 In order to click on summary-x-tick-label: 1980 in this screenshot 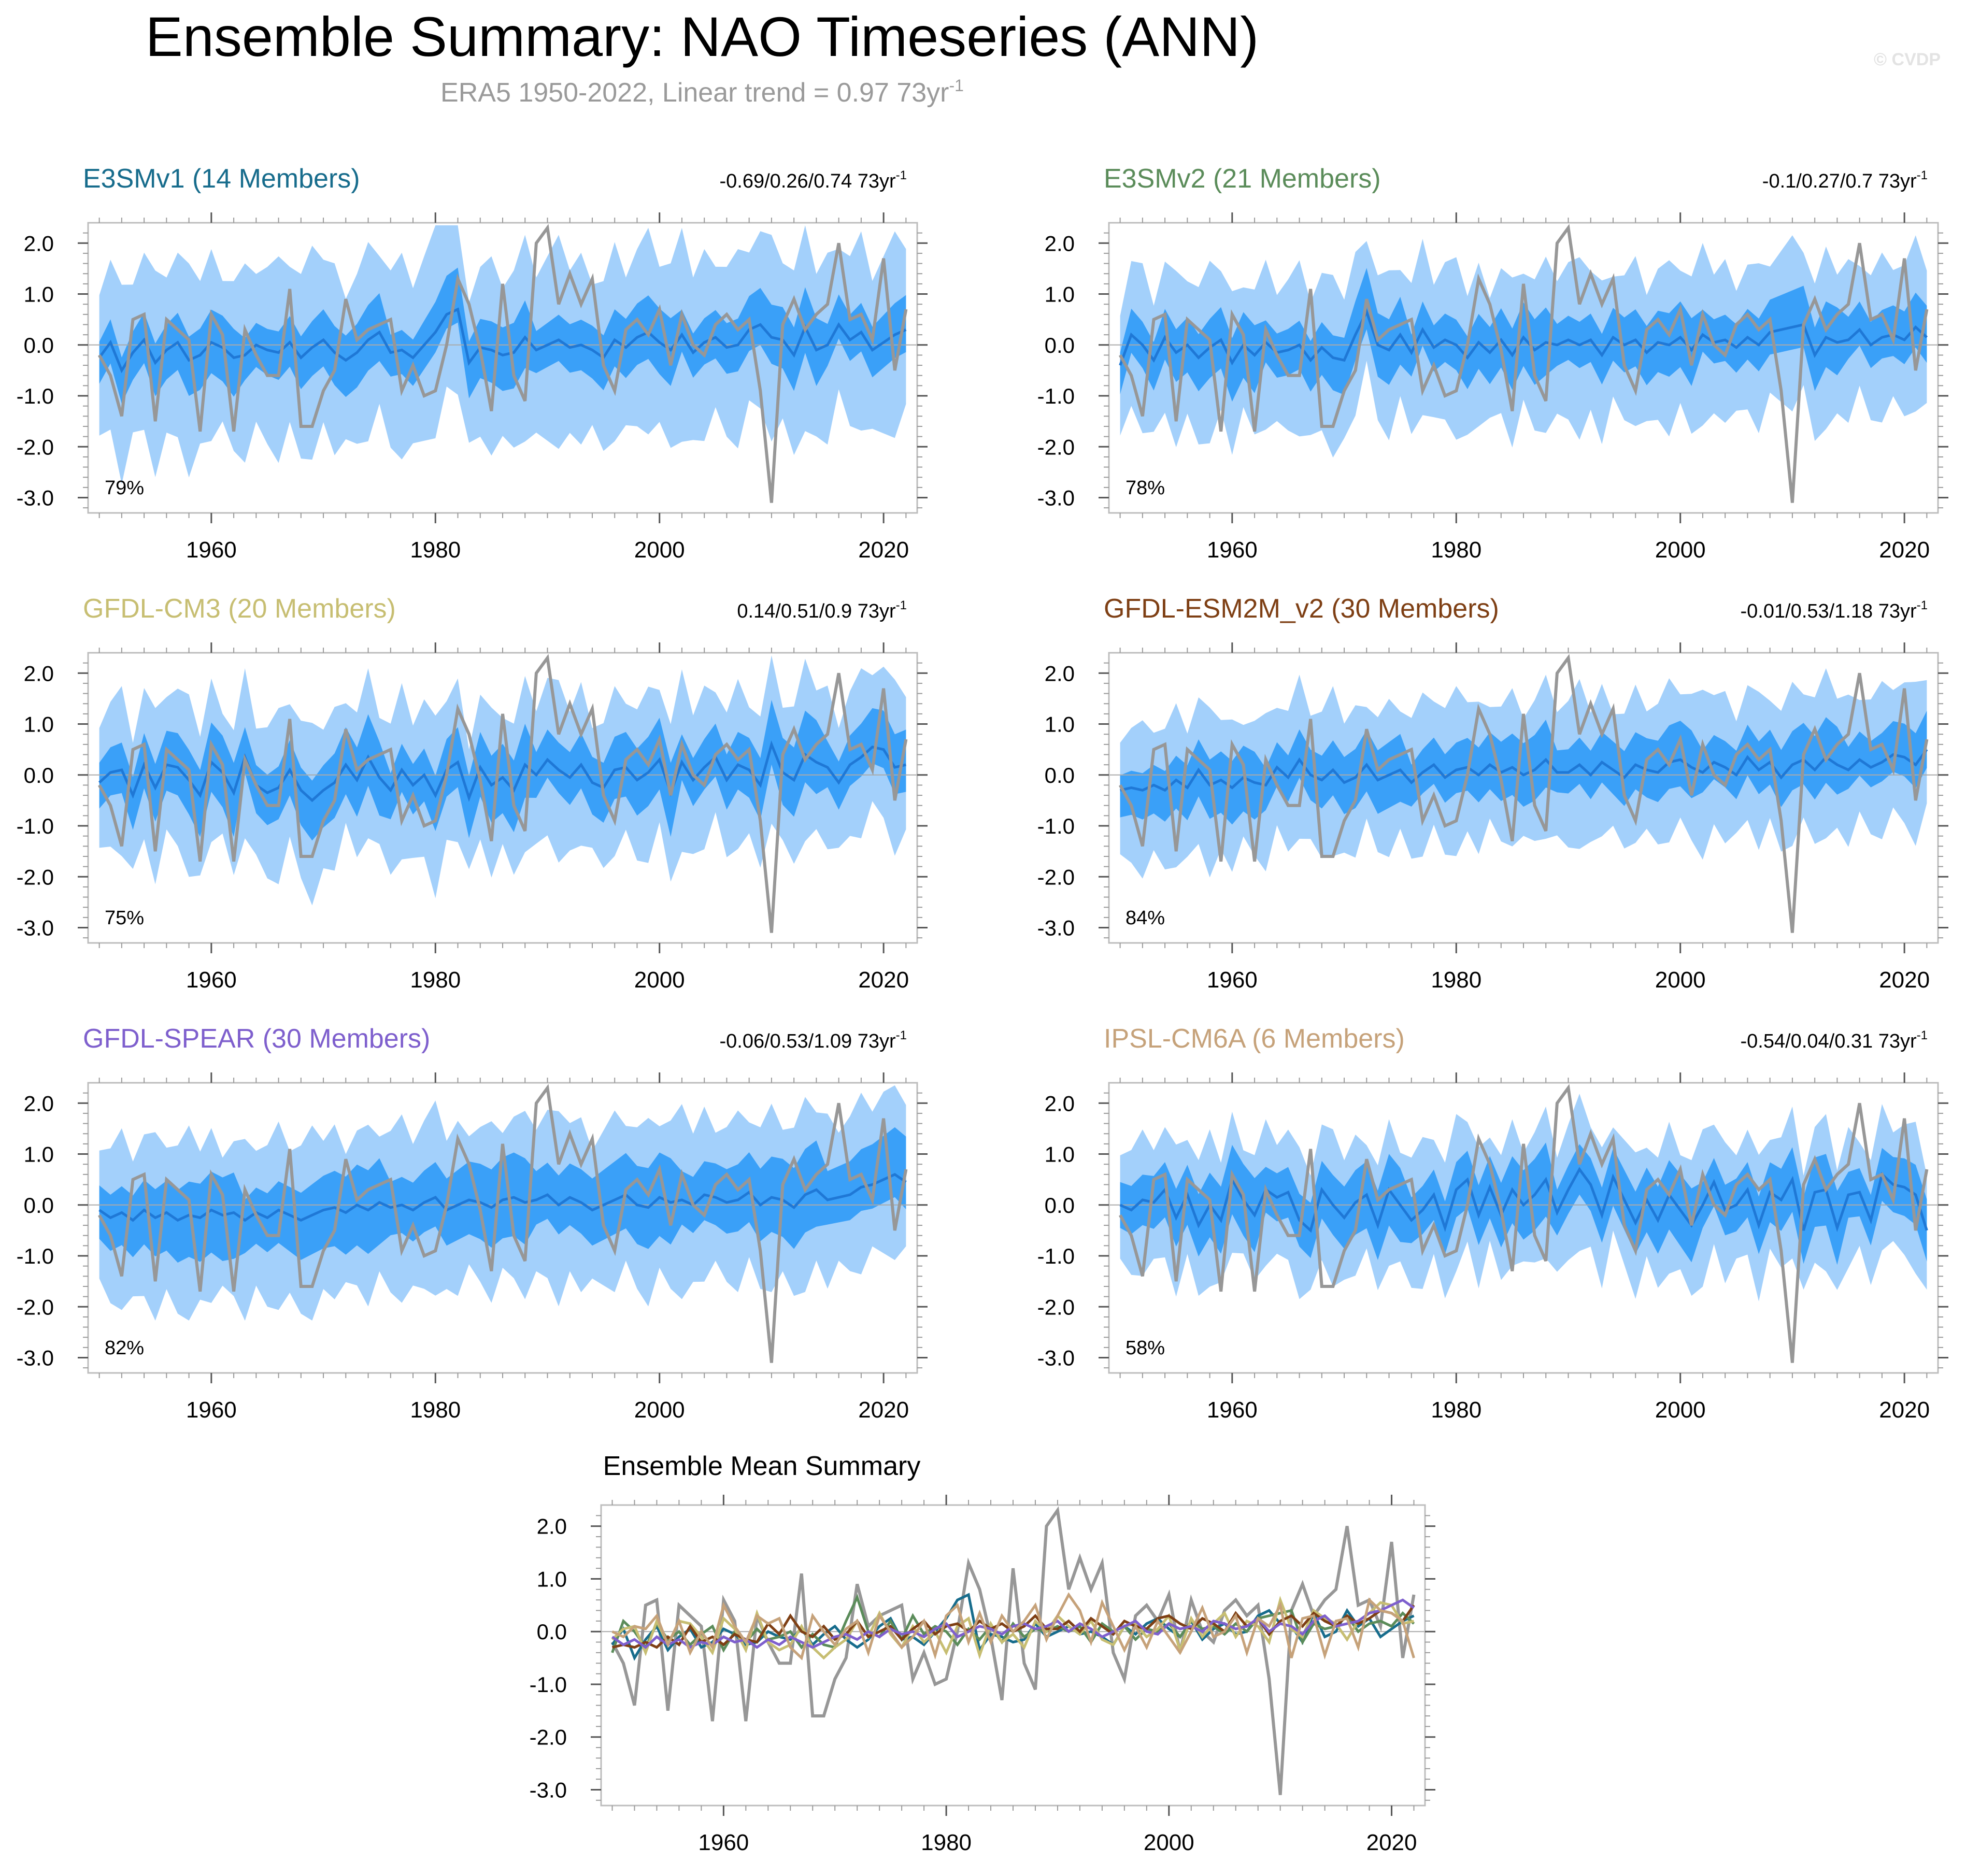, I will do `click(946, 1842)`.